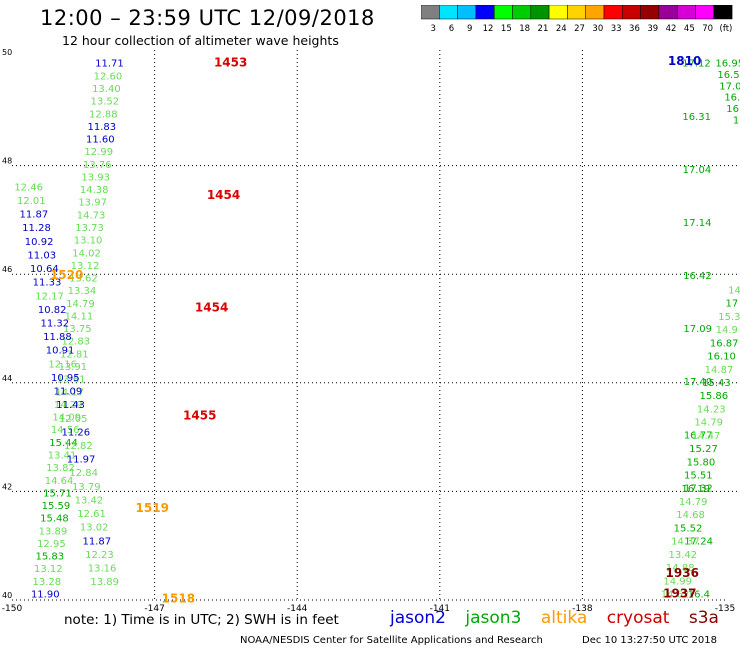 The height and width of the screenshot is (650, 740). Describe the element at coordinates (55, 323) in the screenshot. I see `wave-height-value: 11.32` at that location.